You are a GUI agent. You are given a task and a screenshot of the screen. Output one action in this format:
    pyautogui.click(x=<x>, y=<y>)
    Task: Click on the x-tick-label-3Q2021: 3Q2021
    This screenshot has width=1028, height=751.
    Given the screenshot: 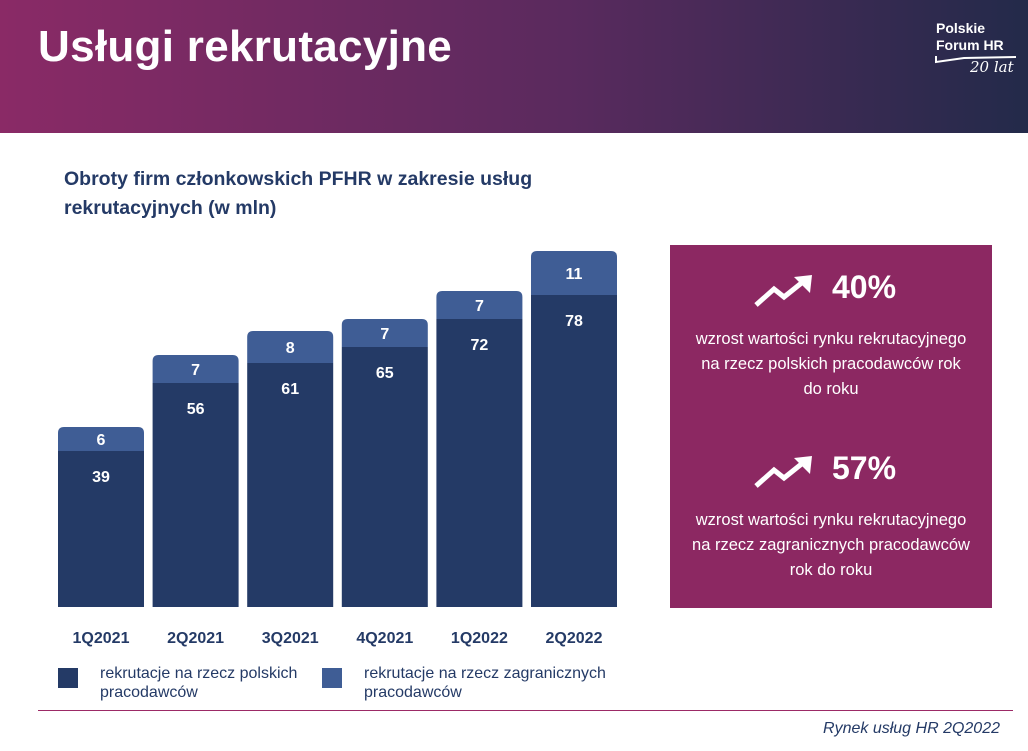 What is the action you would take?
    pyautogui.click(x=290, y=638)
    